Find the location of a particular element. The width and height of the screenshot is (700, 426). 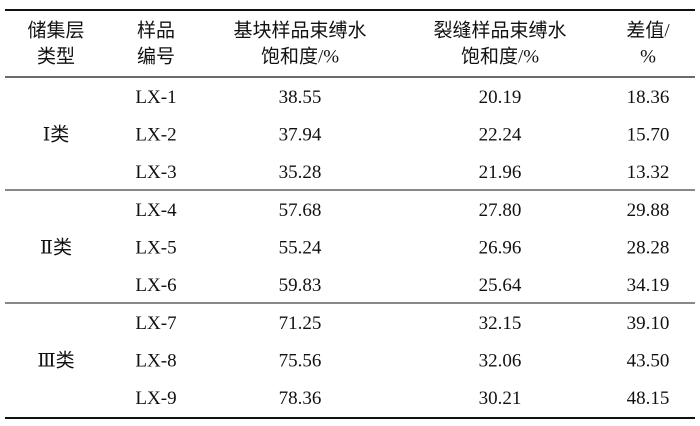

cell: 35.28 is located at coordinates (300, 172).